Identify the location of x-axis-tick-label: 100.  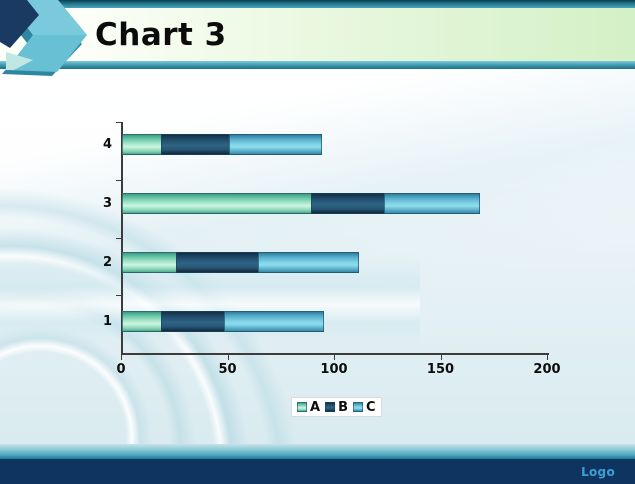
(334, 369).